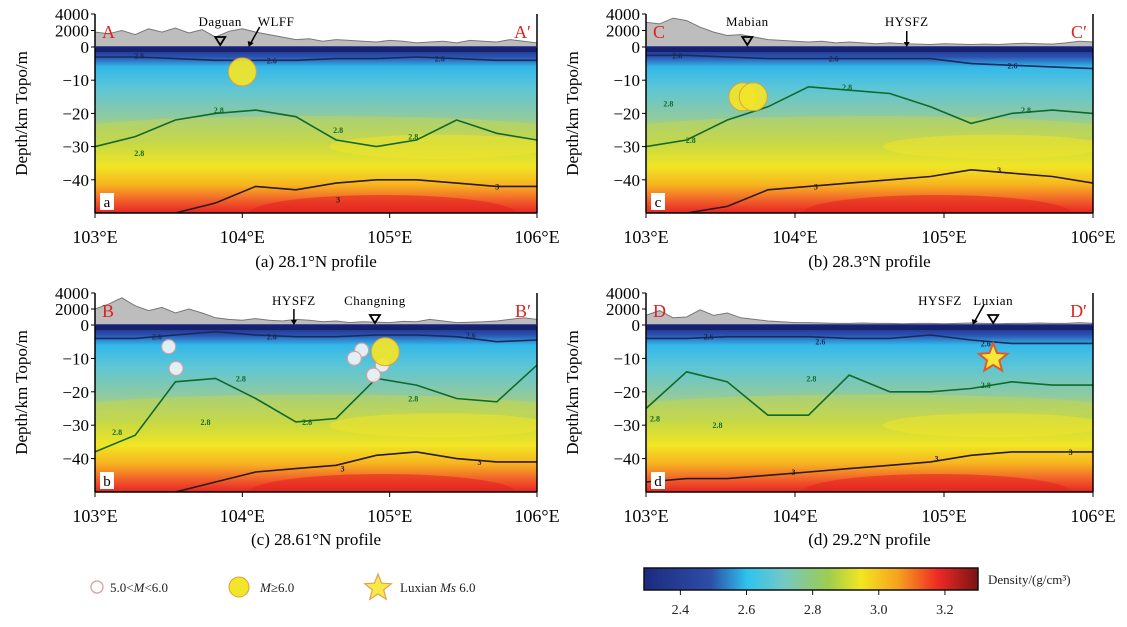 The height and width of the screenshot is (627, 1127). I want to click on event-star-marker, so click(993, 356).